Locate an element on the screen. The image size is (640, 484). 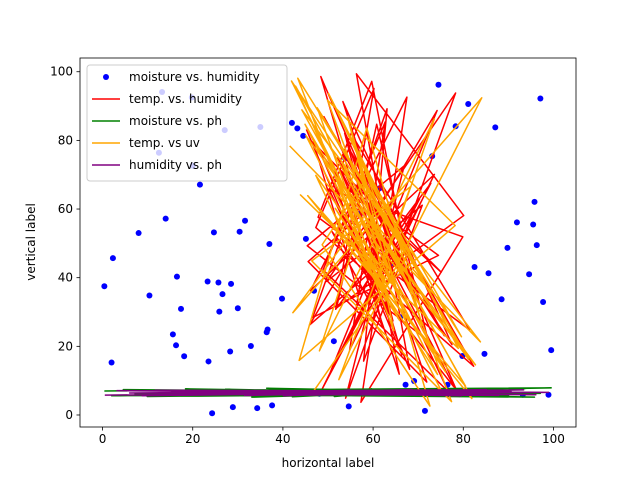
legend-label: humidity vs. ph is located at coordinates (175, 165).